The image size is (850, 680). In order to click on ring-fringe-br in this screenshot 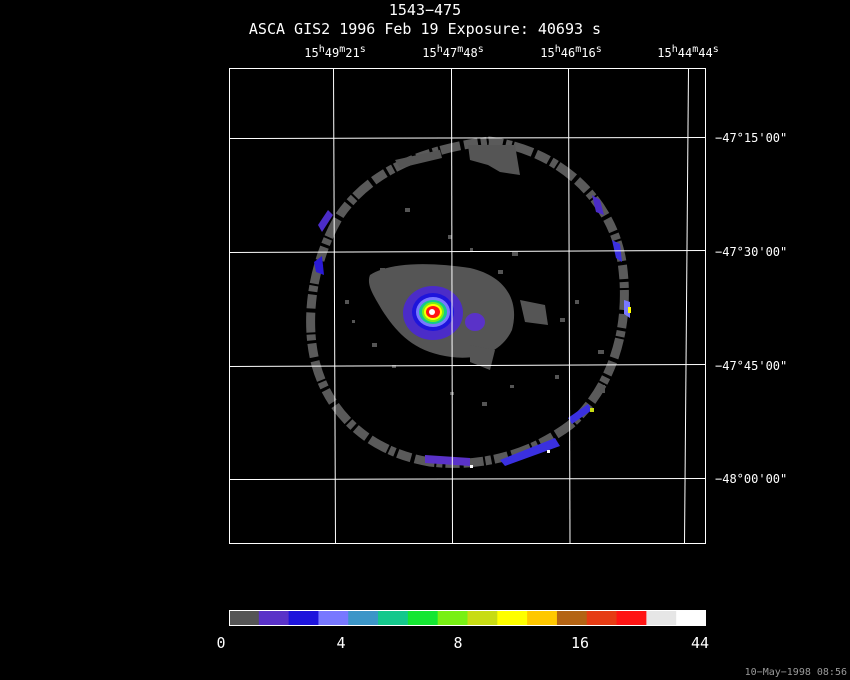, I will do `click(580, 414)`.